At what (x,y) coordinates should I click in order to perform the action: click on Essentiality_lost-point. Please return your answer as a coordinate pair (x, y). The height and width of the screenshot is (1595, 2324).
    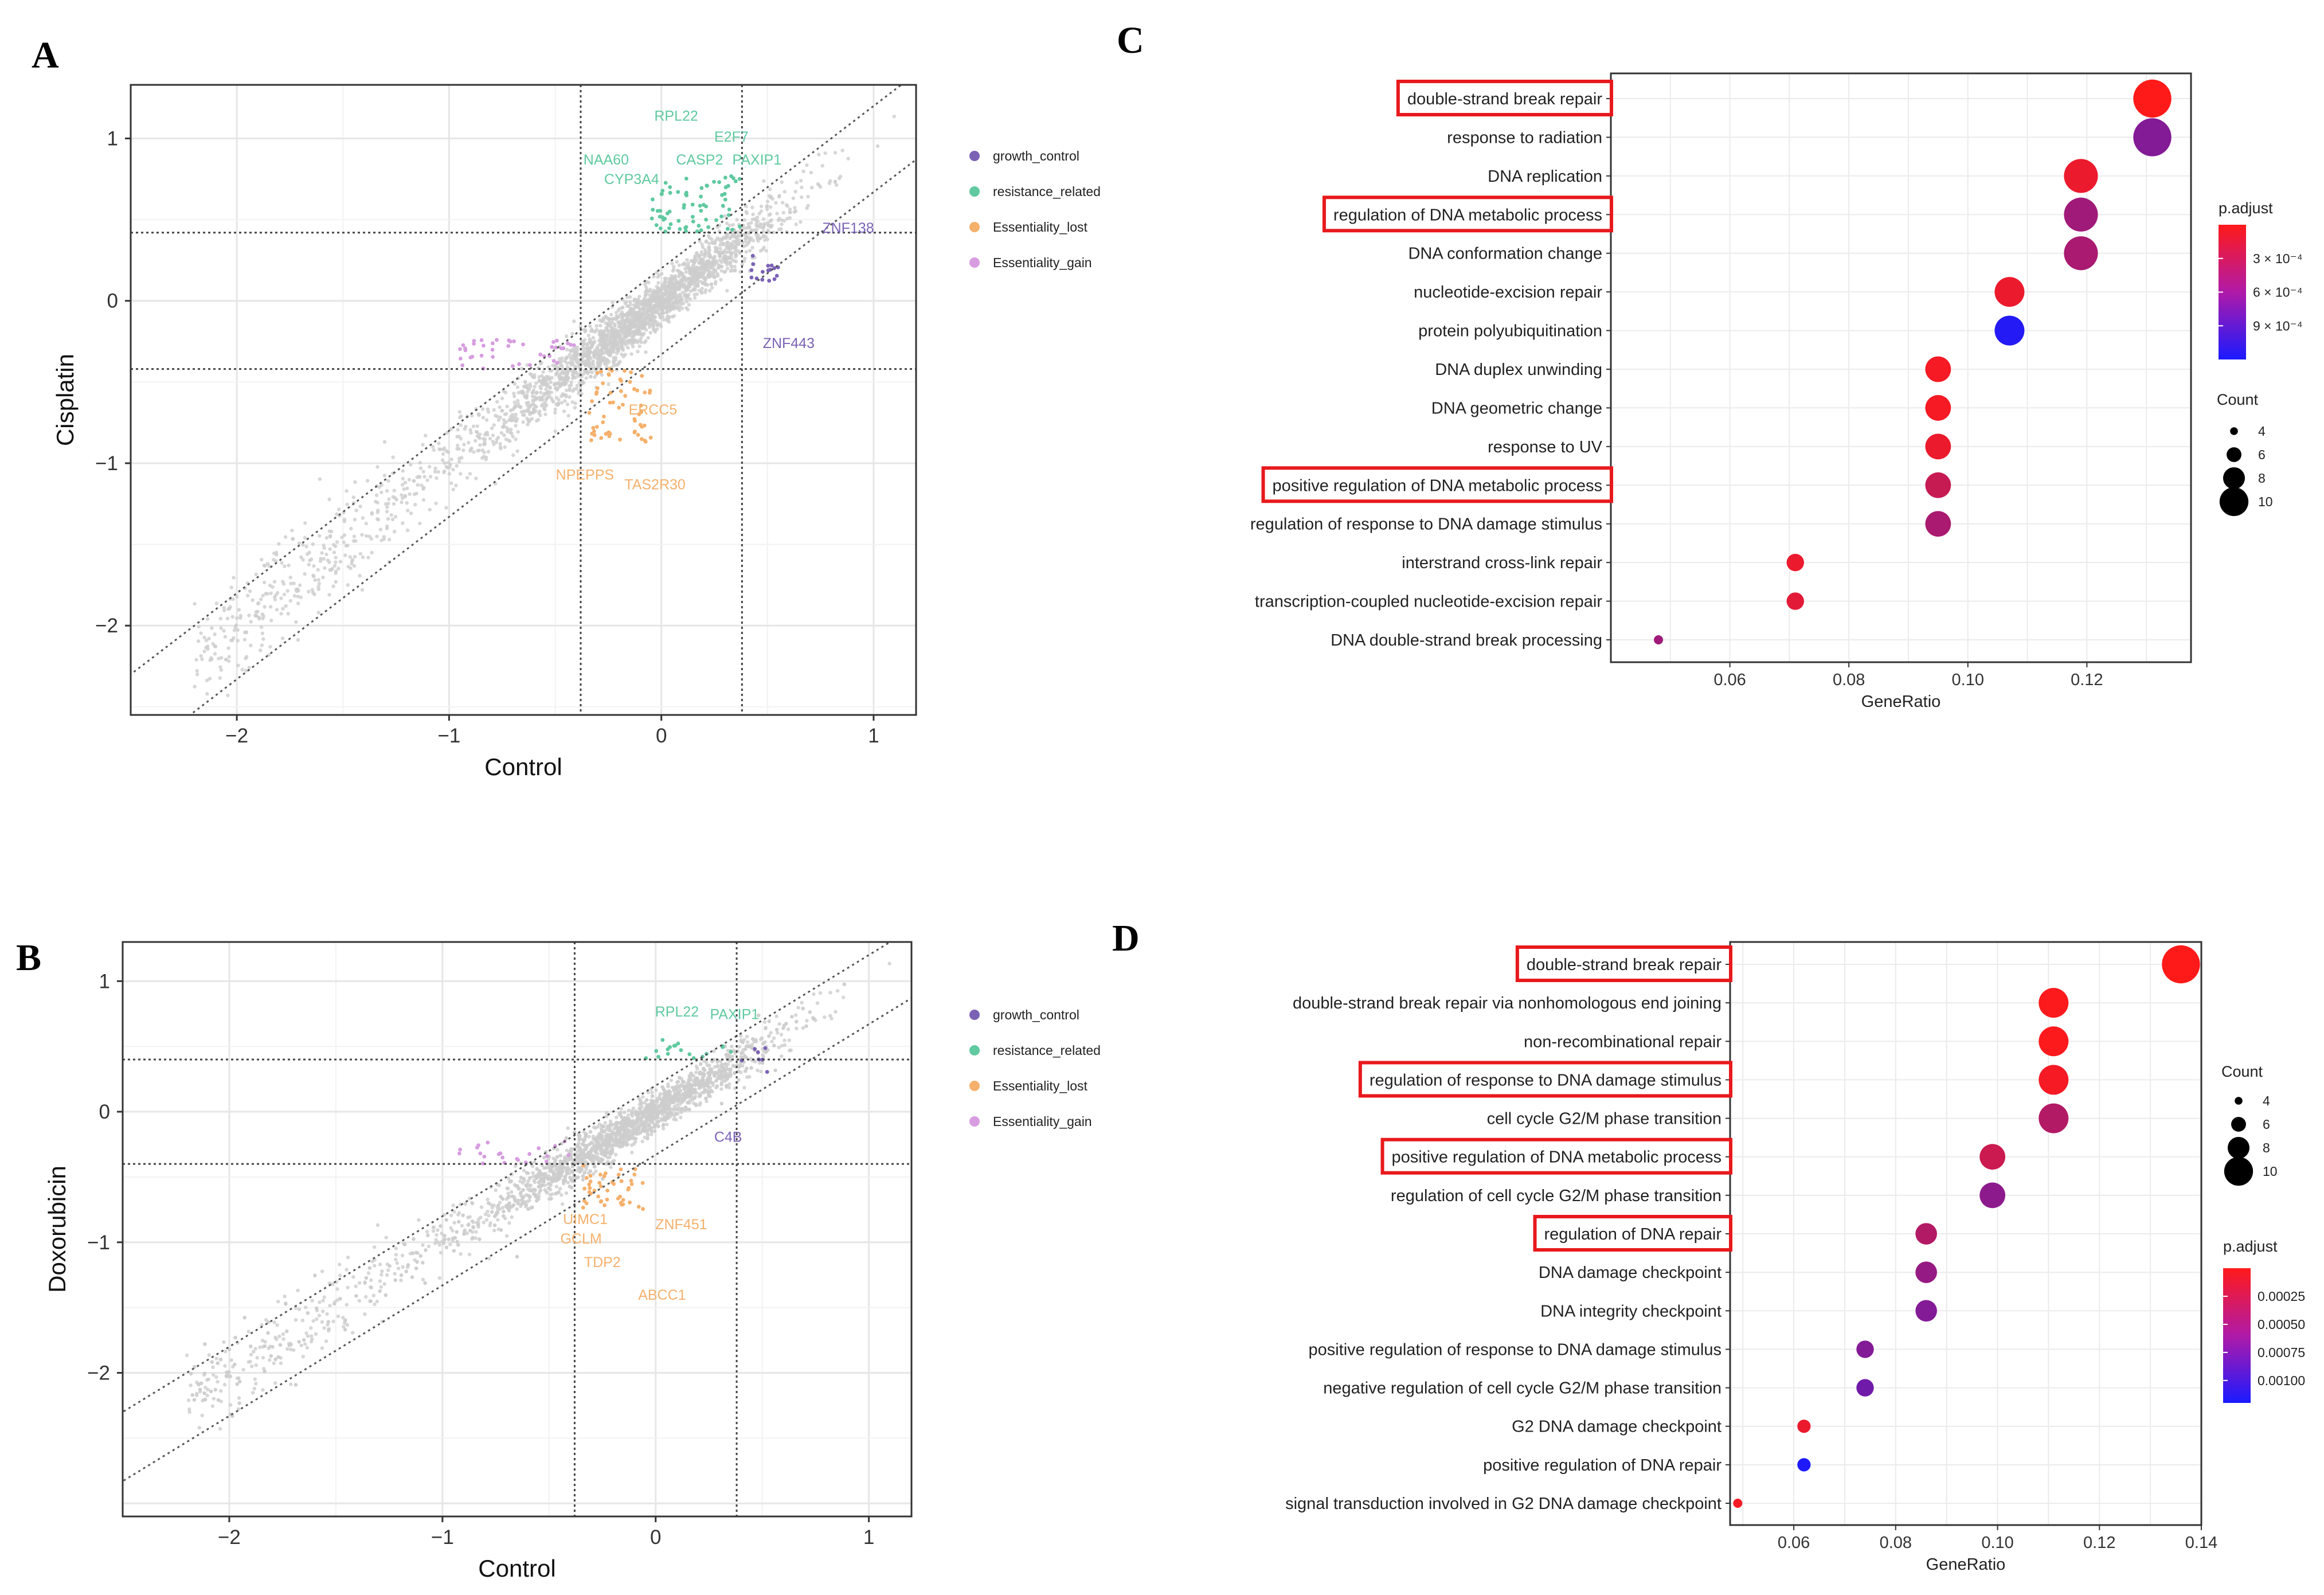
    Looking at the image, I should click on (591, 440).